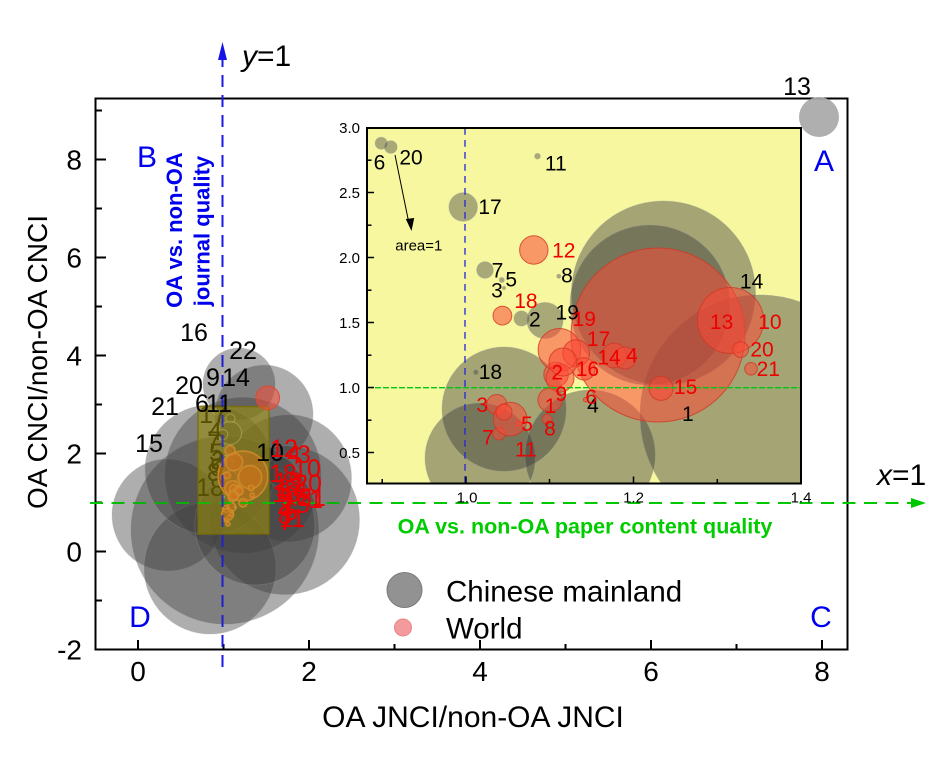 The height and width of the screenshot is (760, 946). What do you see at coordinates (633, 498) in the screenshot?
I see `svg-text: 1.2` at bounding box center [633, 498].